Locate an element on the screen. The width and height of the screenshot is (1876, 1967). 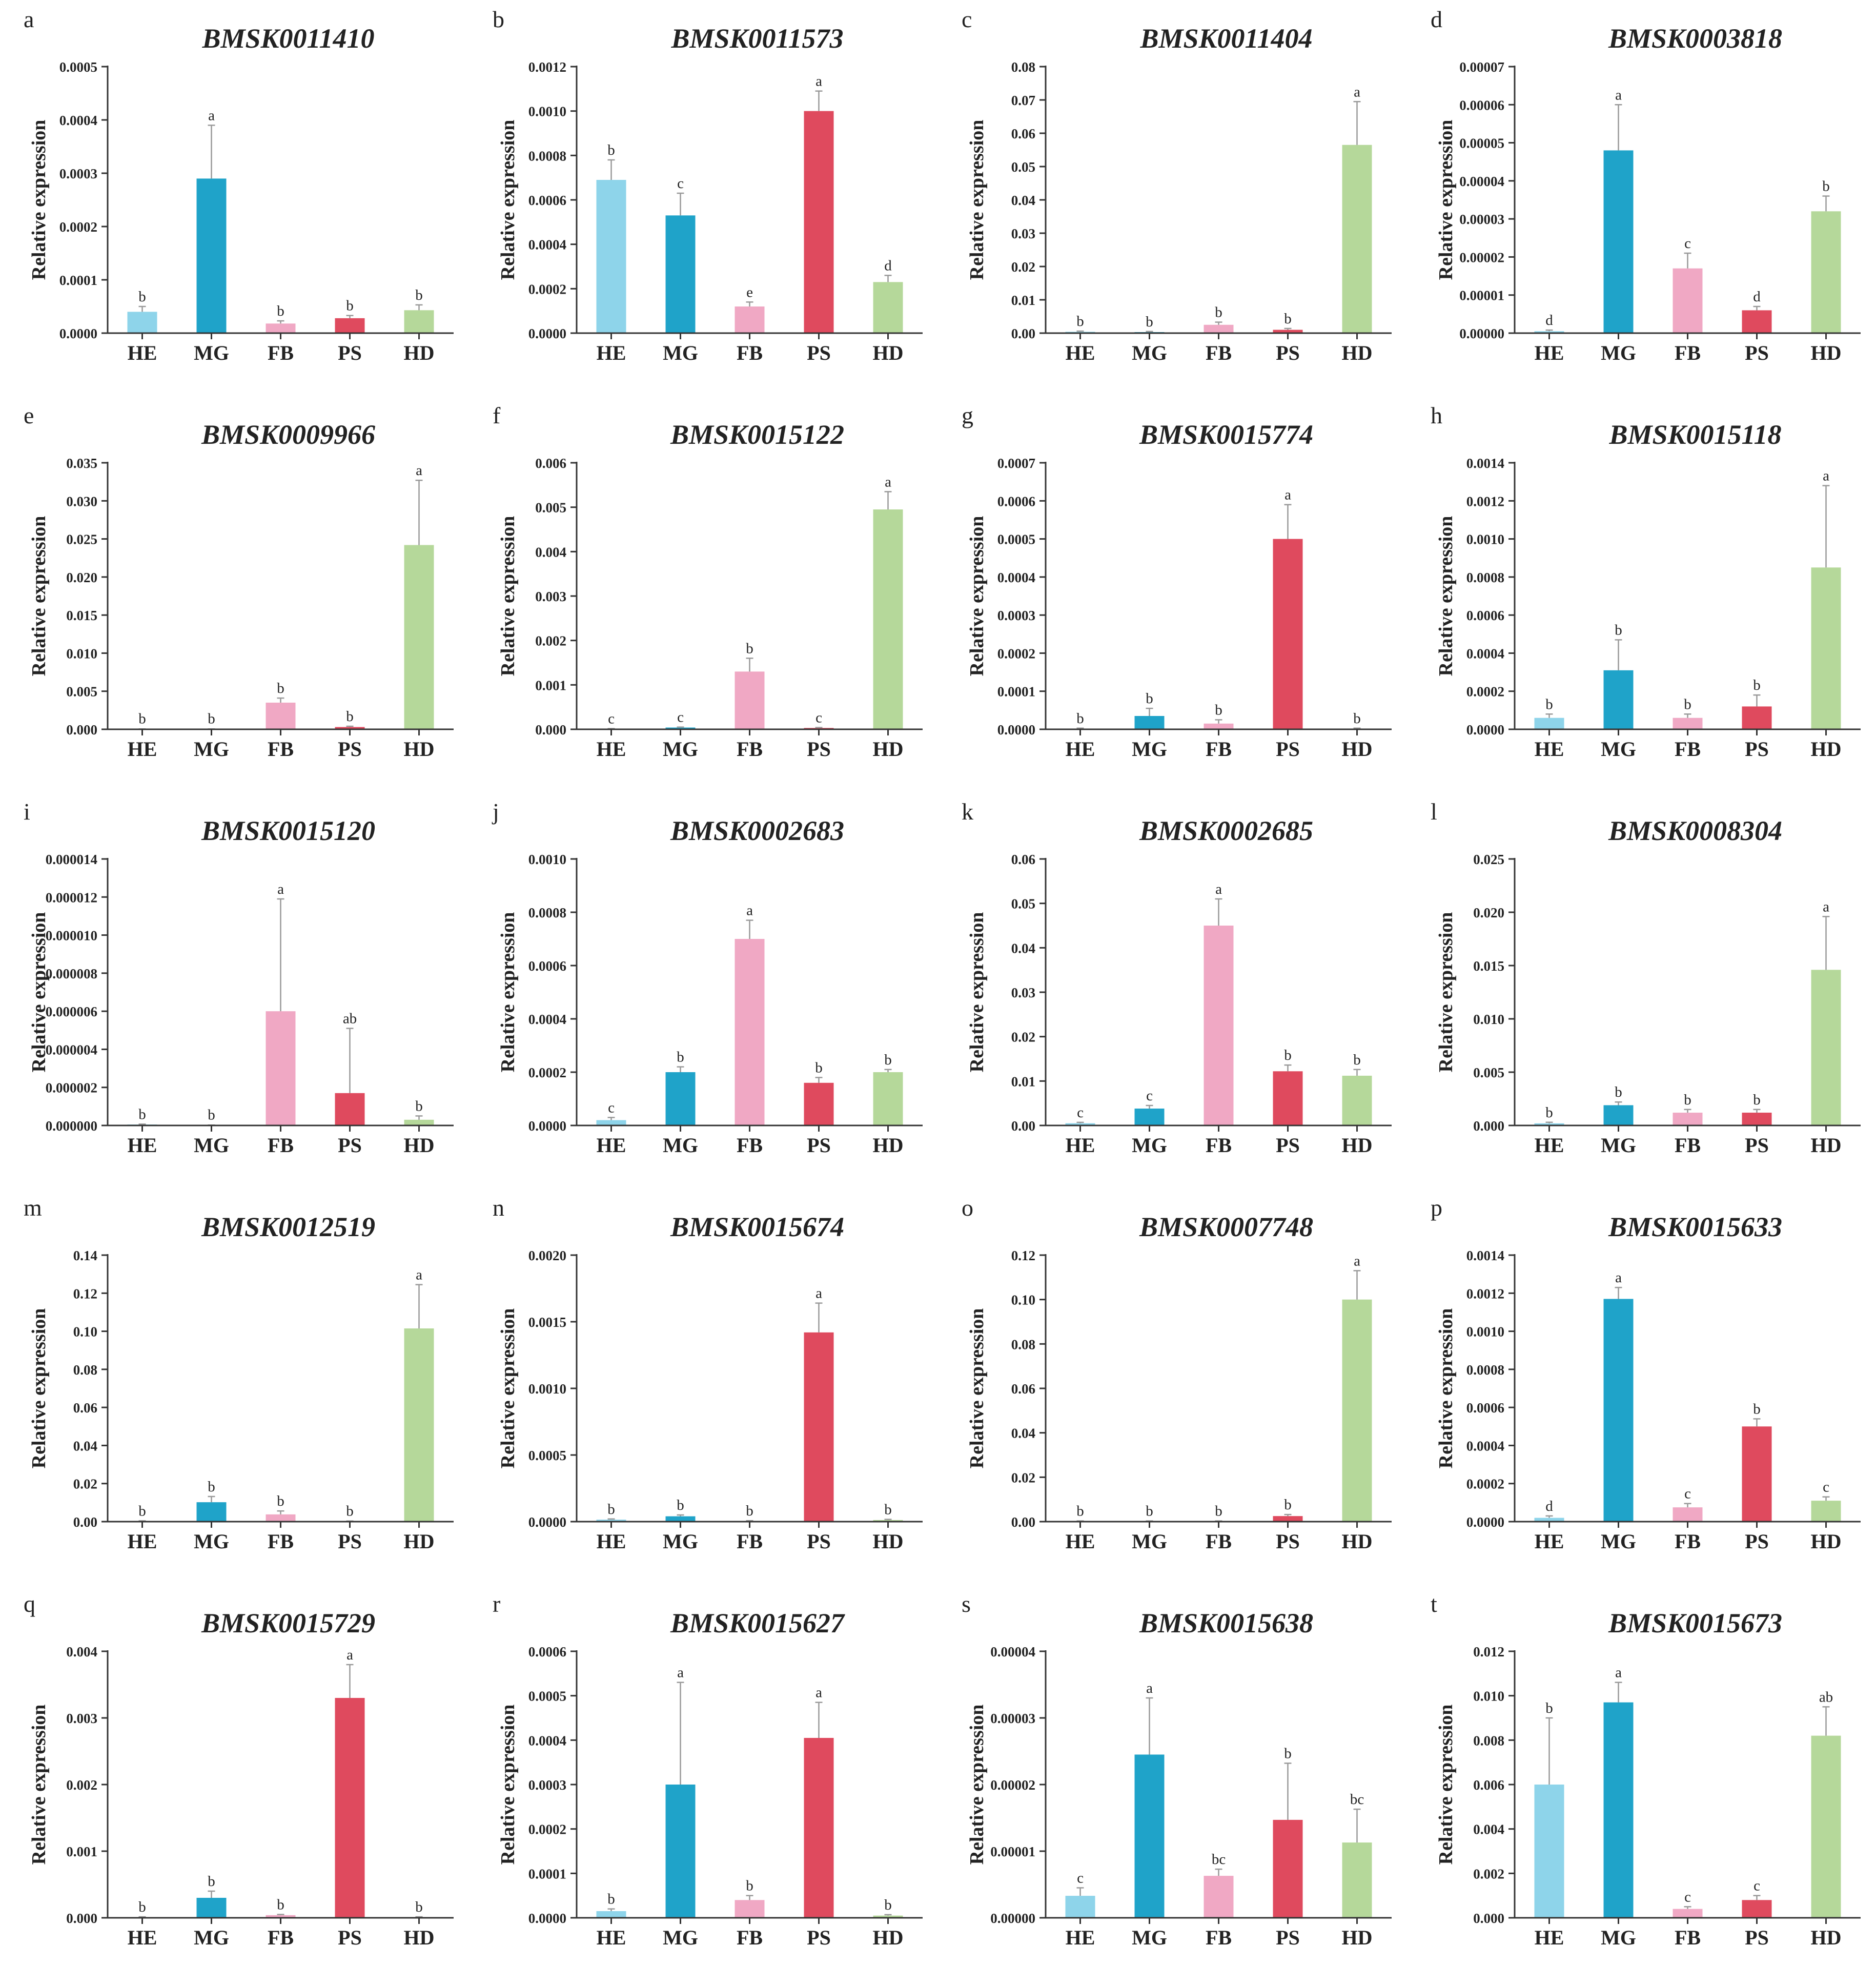
y-tick-label: 0.030 is located at coordinates (81, 502).